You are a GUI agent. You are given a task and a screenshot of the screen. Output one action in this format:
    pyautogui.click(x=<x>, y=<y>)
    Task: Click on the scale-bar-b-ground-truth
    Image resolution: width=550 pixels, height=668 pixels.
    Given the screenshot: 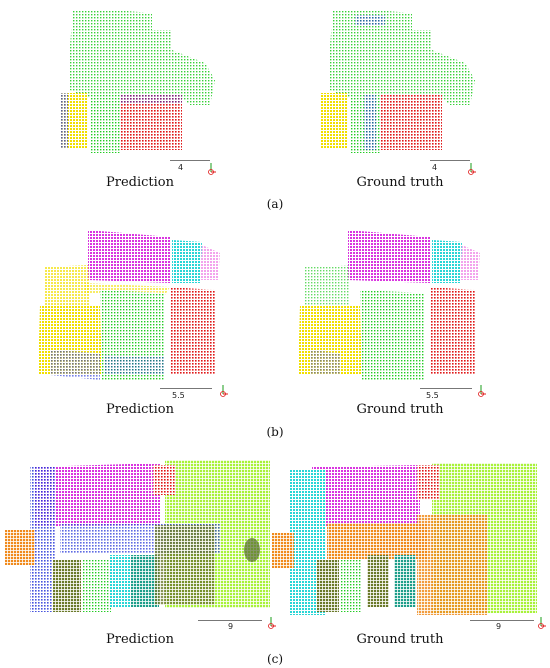 What is the action you would take?
    pyautogui.click(x=446, y=388)
    